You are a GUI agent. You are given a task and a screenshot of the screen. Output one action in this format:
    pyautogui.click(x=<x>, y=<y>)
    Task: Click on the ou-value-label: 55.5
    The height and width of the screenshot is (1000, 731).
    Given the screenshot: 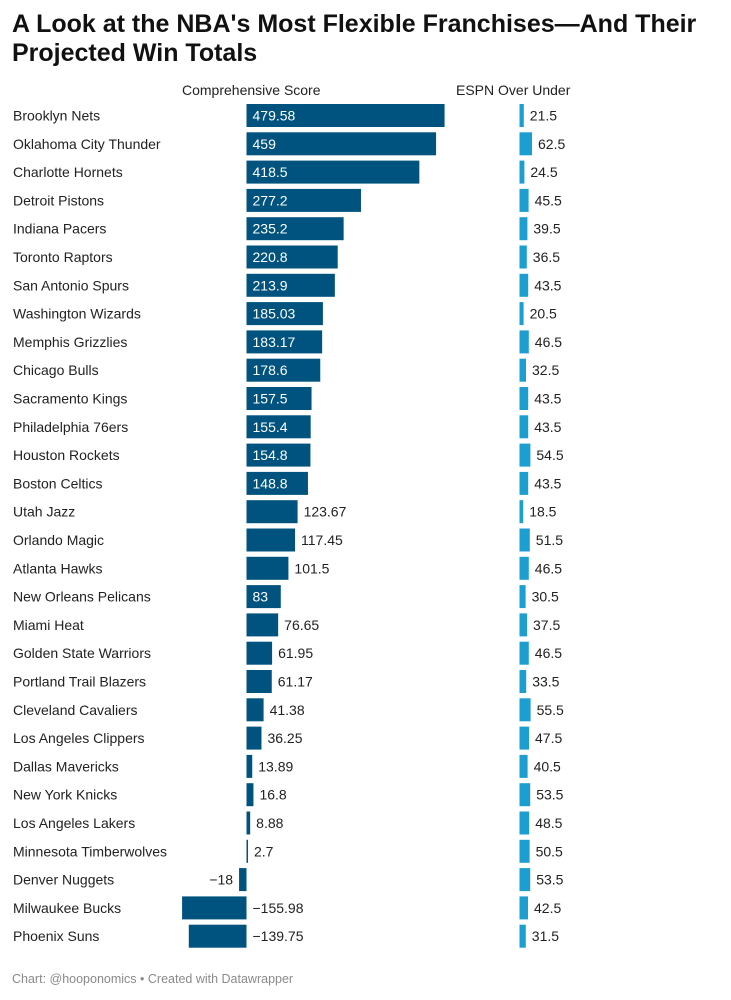 What is the action you would take?
    pyautogui.click(x=550, y=710)
    